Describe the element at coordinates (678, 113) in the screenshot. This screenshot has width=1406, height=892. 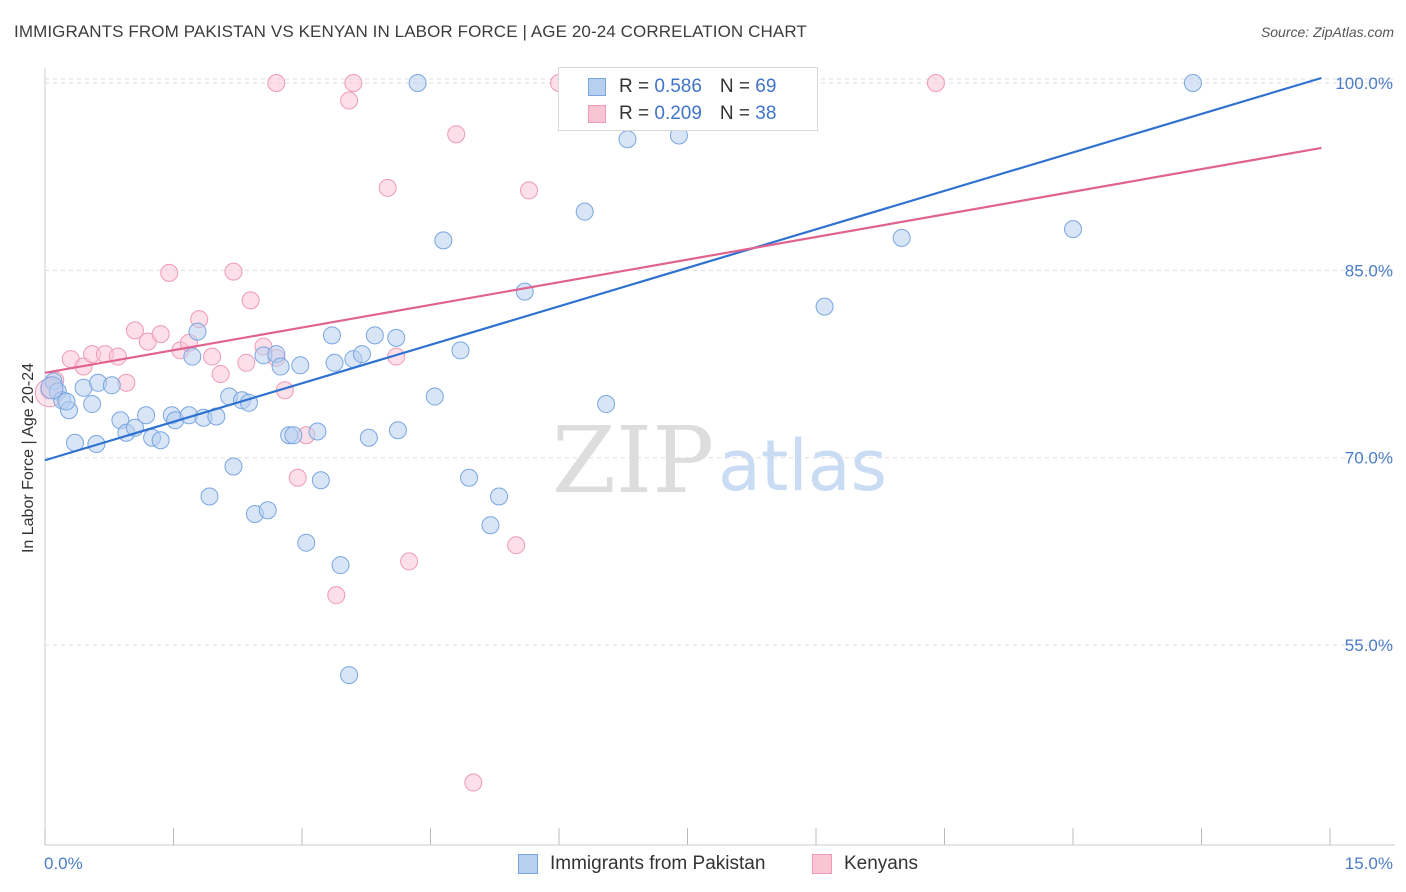
I see `legend-r-value: 0.209` at that location.